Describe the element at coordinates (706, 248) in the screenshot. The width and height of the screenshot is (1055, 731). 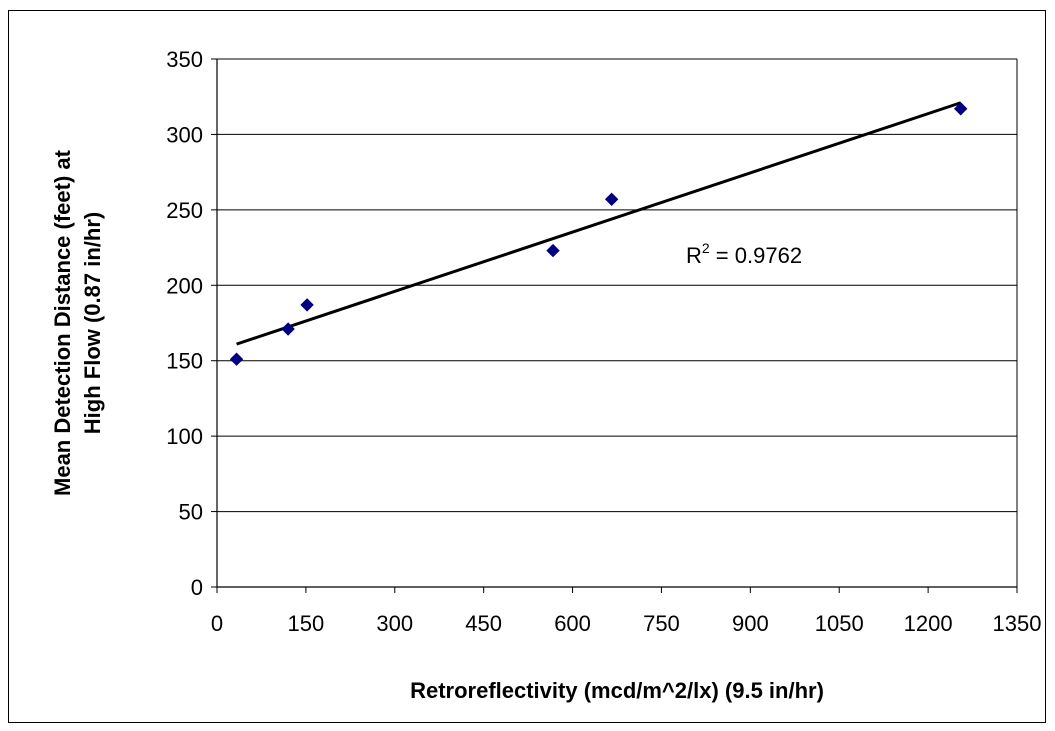
I see `r-squared-superscript: 2` at that location.